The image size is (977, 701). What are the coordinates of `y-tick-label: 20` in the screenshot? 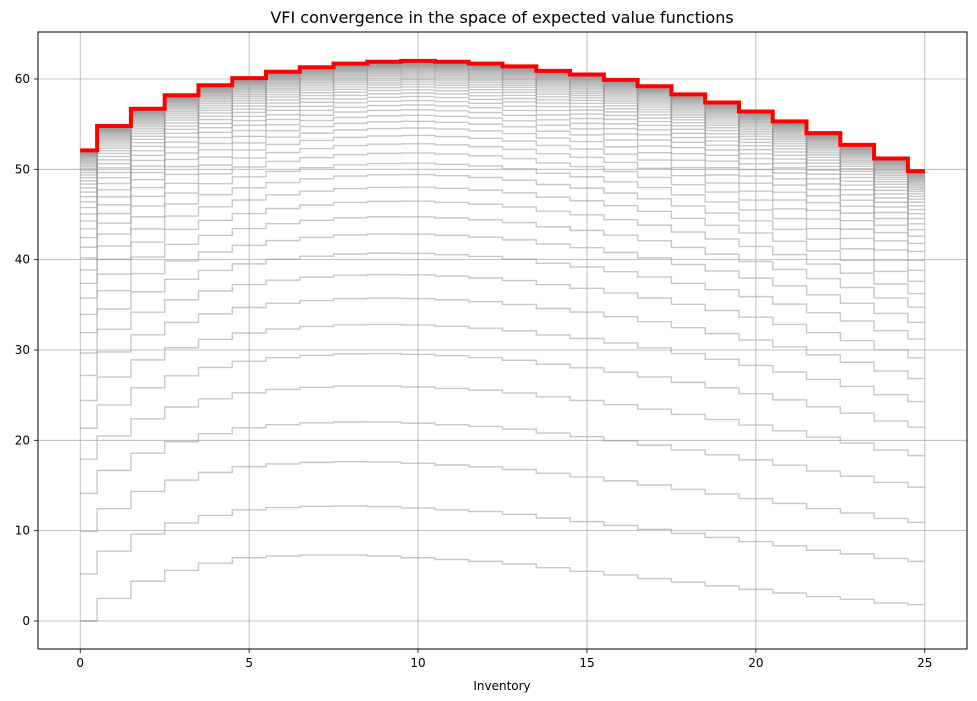 It's located at (22, 440).